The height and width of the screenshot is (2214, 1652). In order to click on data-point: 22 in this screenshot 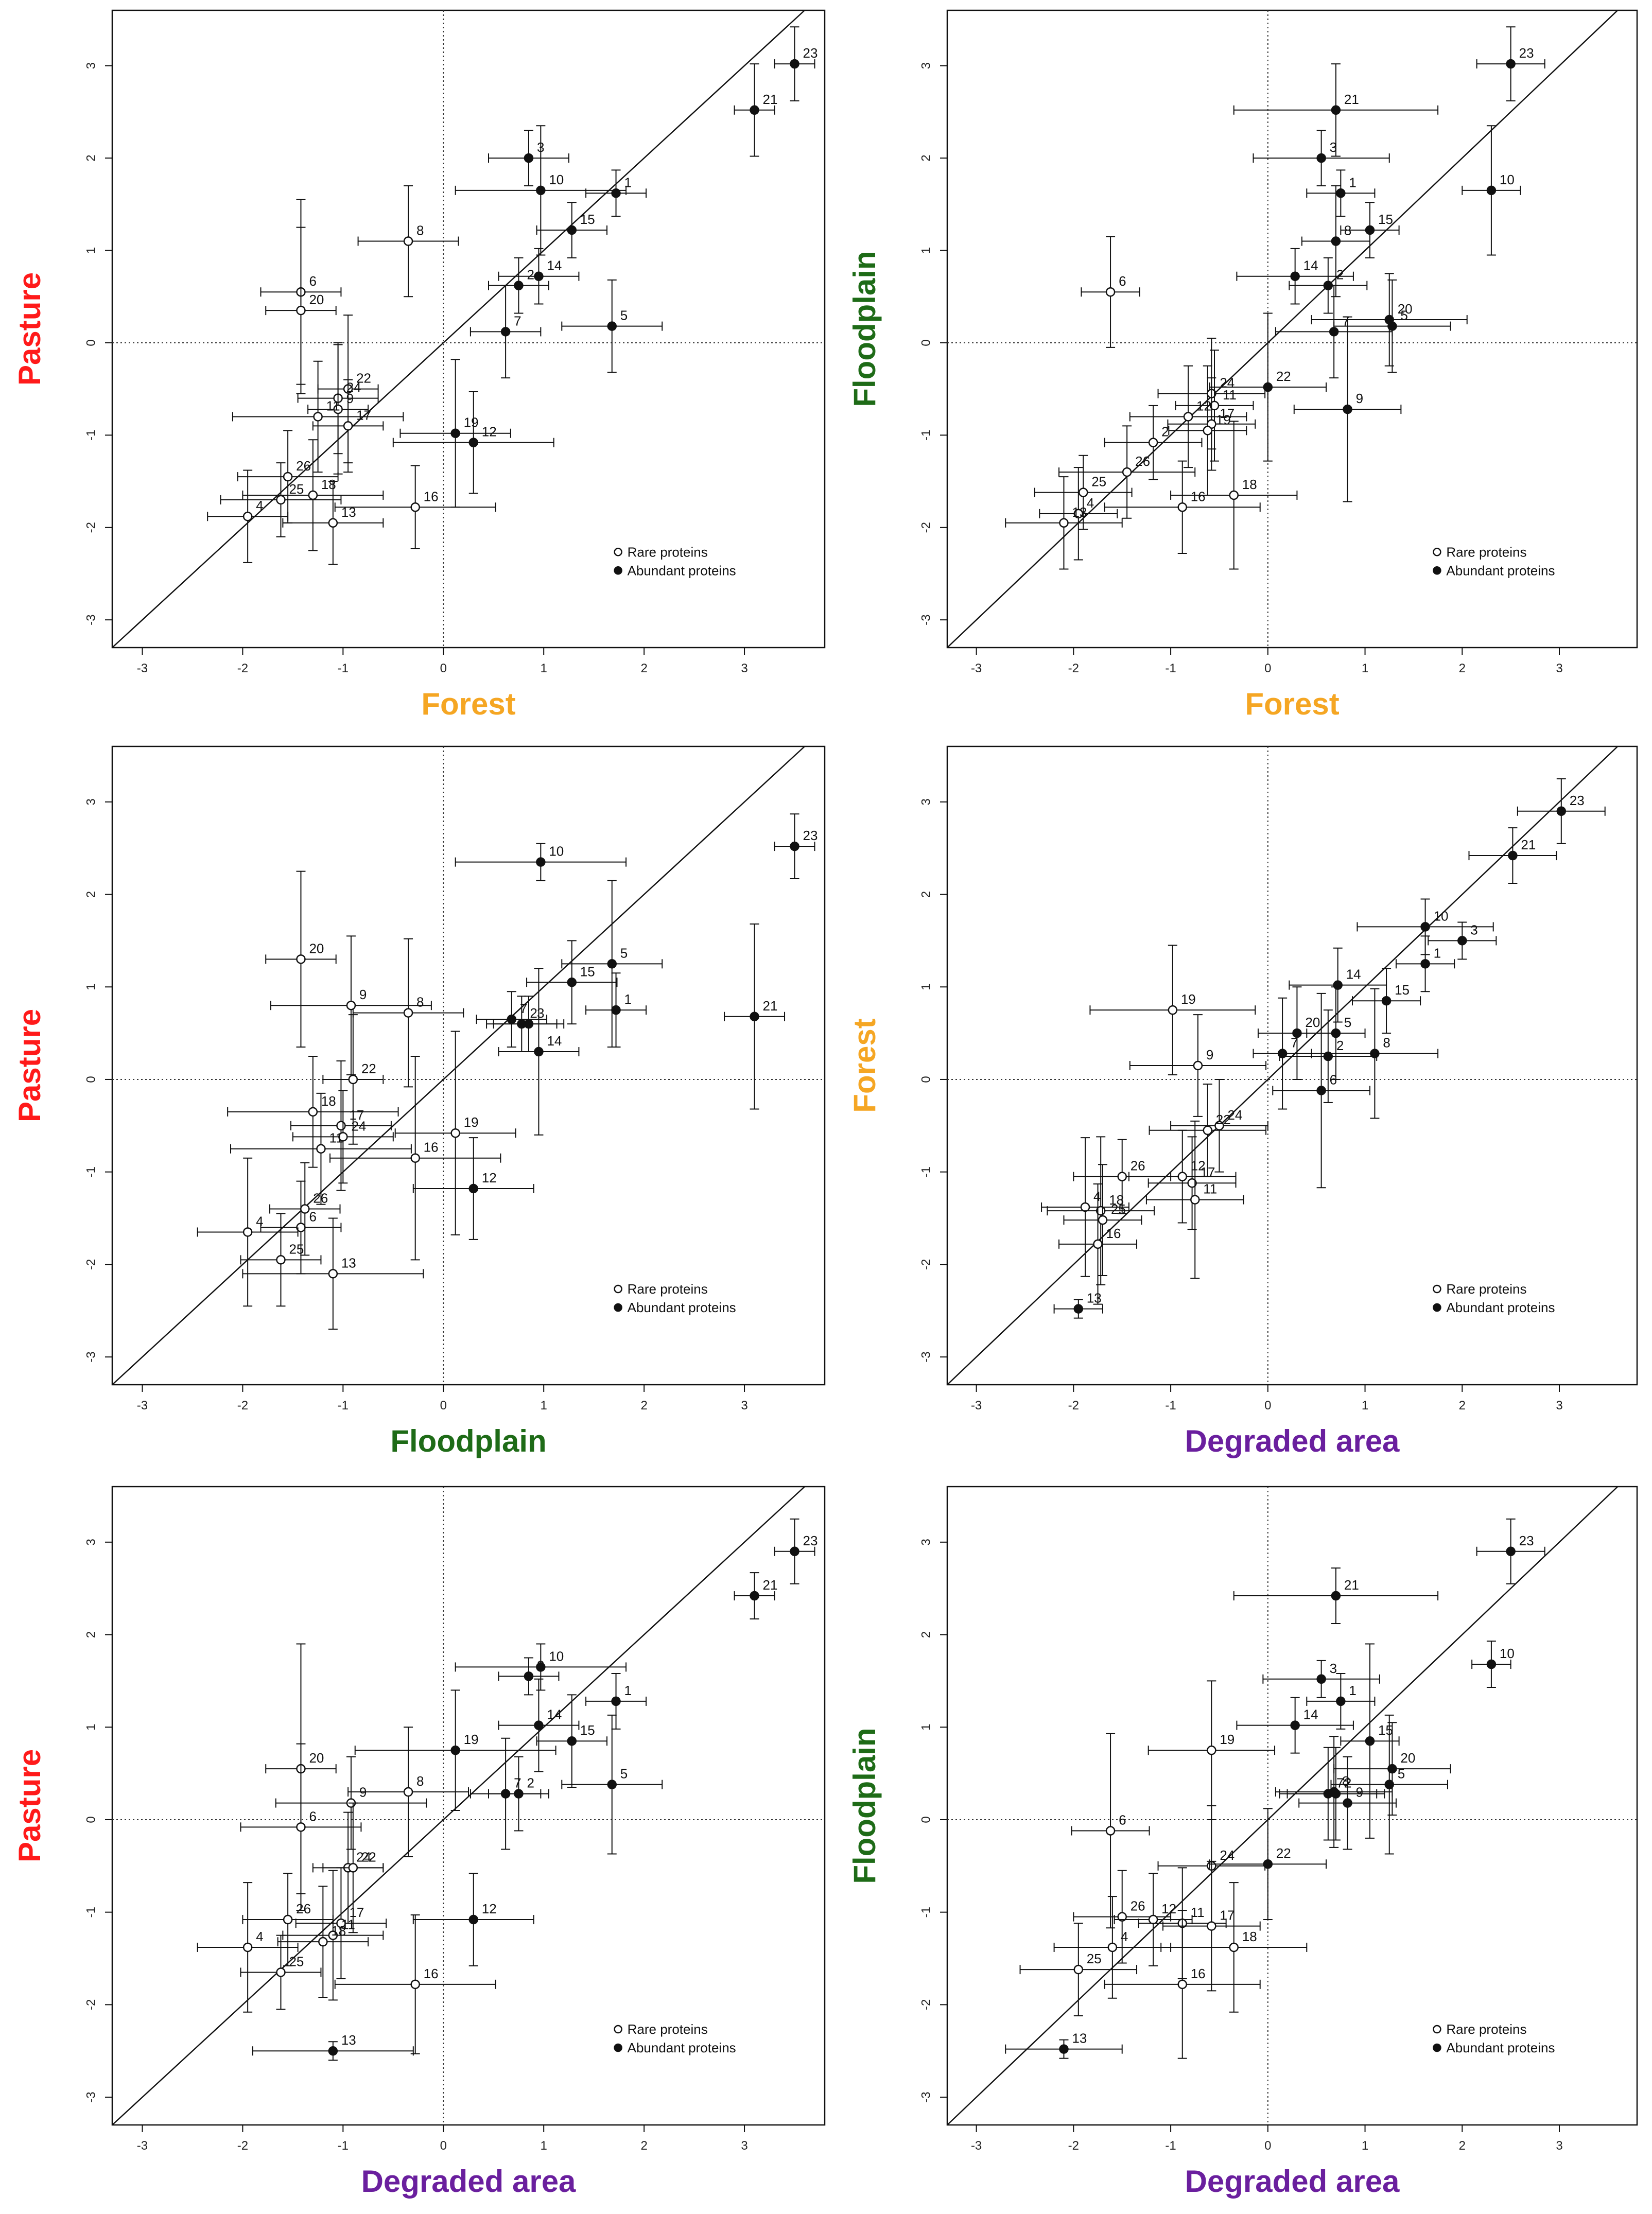, I will do `click(1268, 387)`.